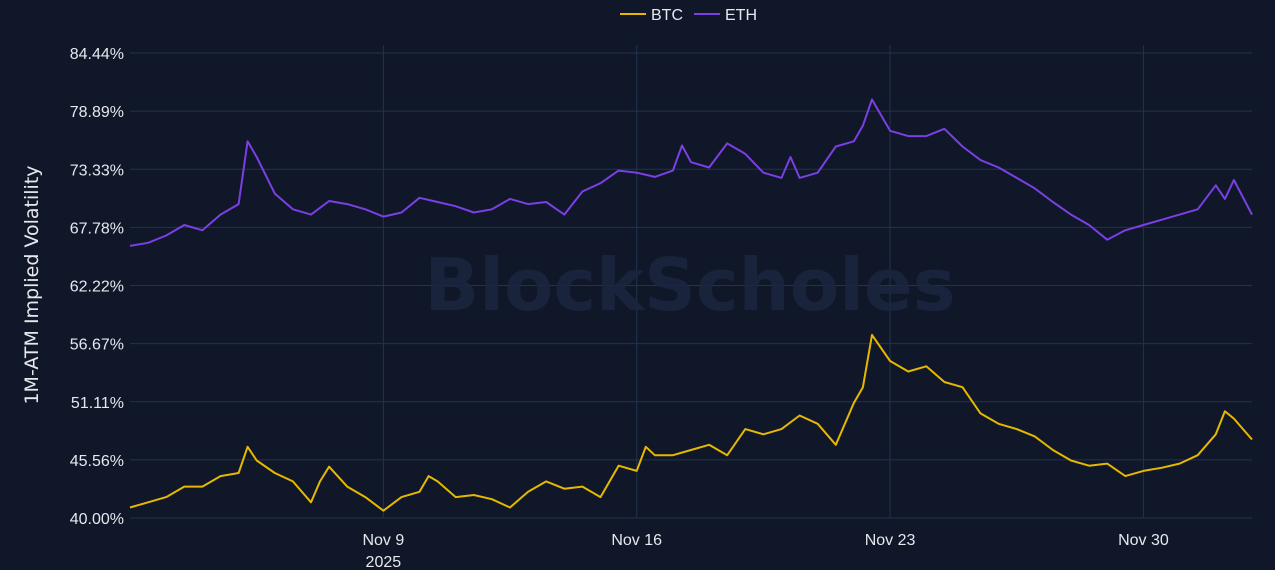 The image size is (1275, 570). Describe the element at coordinates (97, 170) in the screenshot. I see `y-tick-label: 73.33%` at that location.